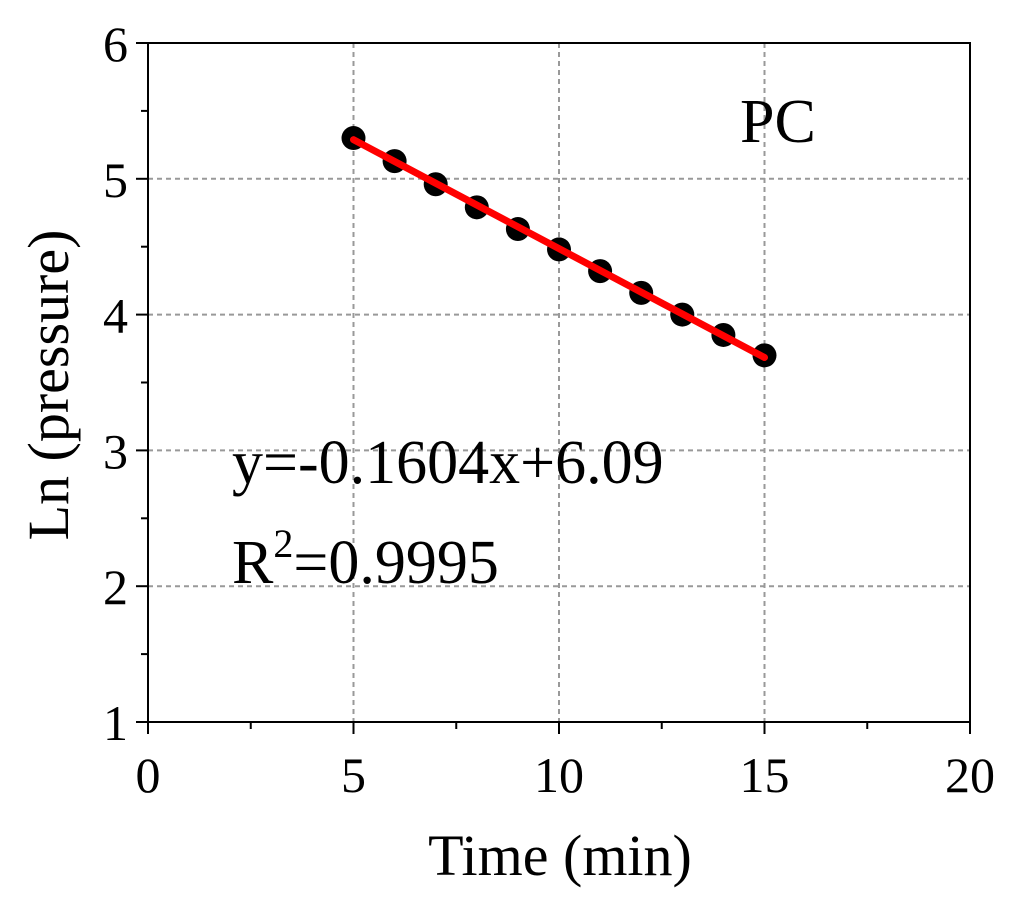 The width and height of the screenshot is (1021, 906). Describe the element at coordinates (559, 249) in the screenshot. I see `fit-line` at that location.